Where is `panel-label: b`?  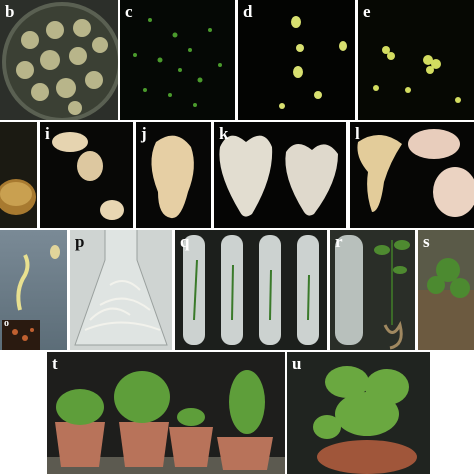 panel-label: b is located at coordinates (10, 11).